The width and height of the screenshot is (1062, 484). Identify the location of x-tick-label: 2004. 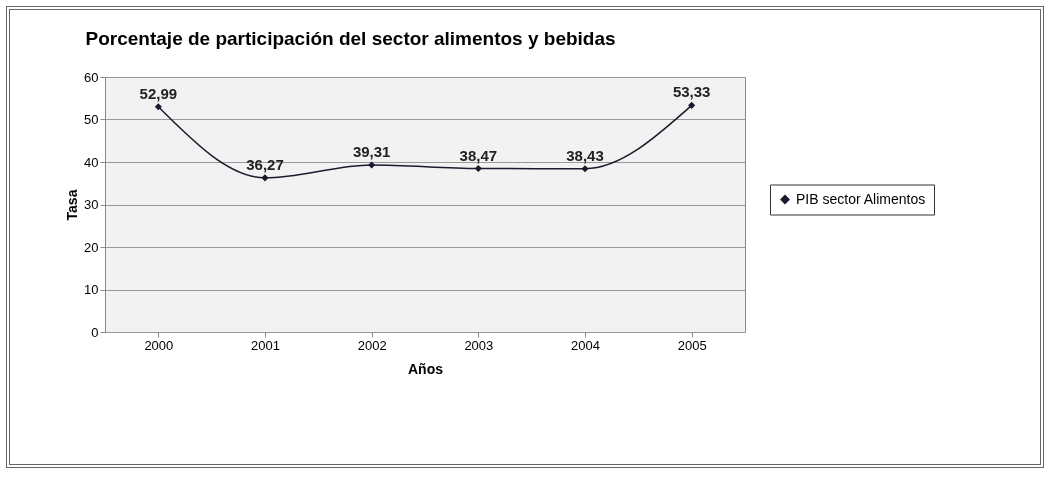
(585, 345).